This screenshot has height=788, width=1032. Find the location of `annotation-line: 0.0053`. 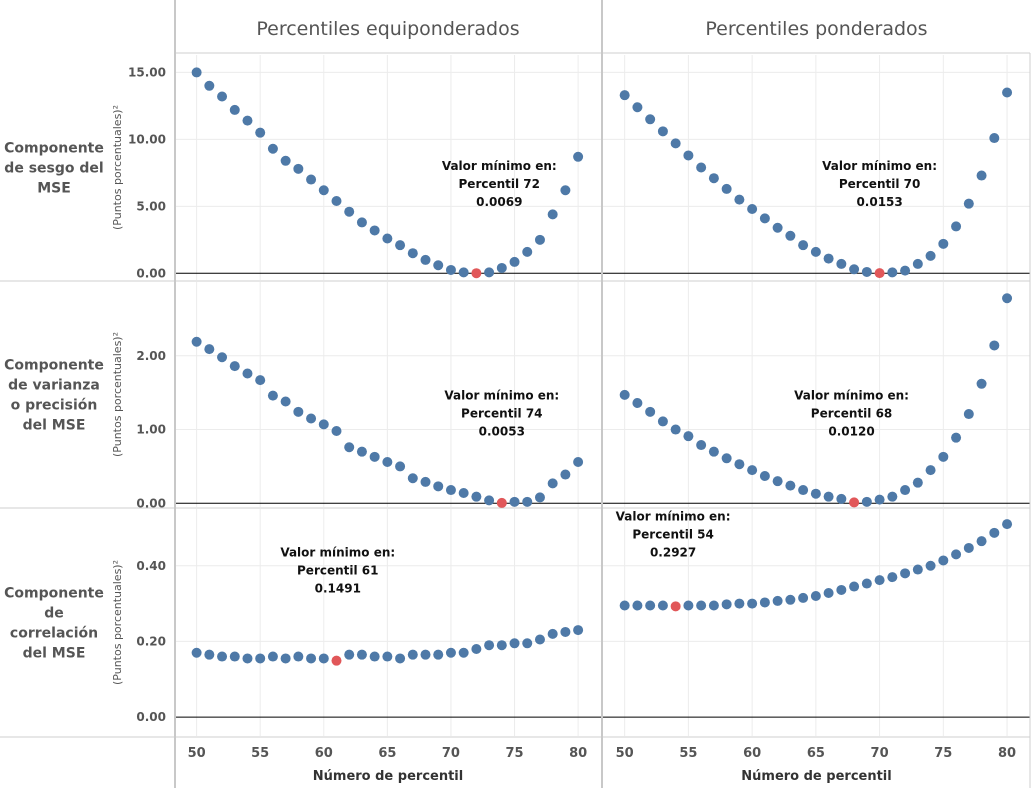

annotation-line: 0.0053 is located at coordinates (502, 431).